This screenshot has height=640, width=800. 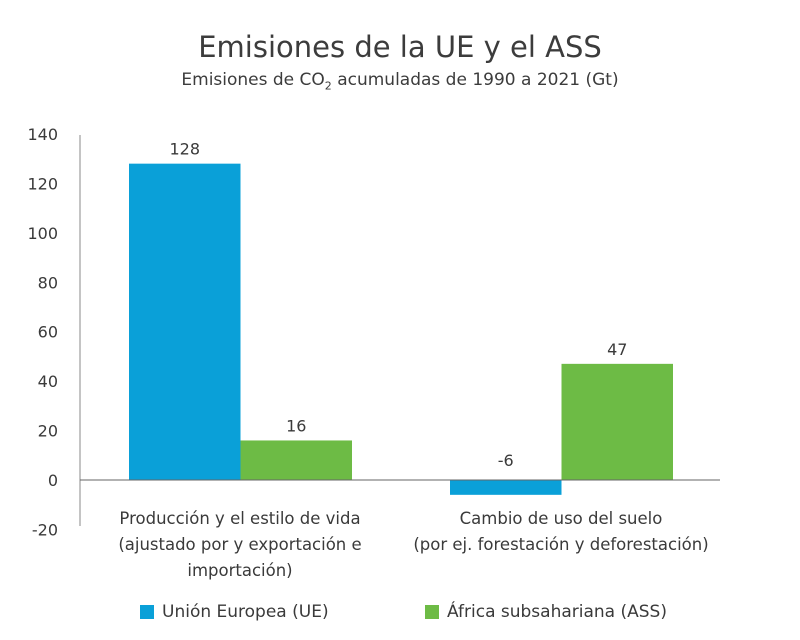 I want to click on y-tick-label: -20, so click(x=45, y=529).